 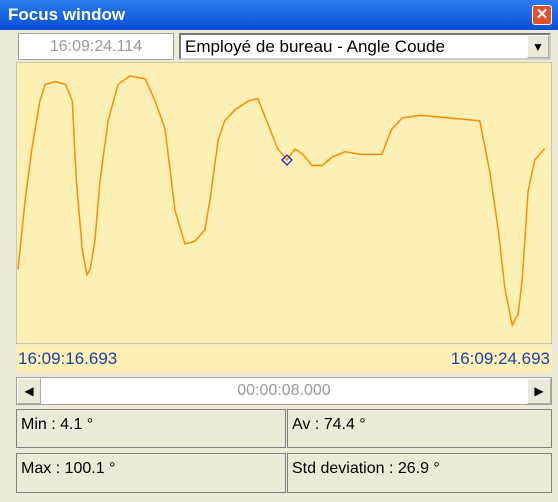 What do you see at coordinates (151, 473) in the screenshot?
I see `stat-max: Max : 100.1 °` at bounding box center [151, 473].